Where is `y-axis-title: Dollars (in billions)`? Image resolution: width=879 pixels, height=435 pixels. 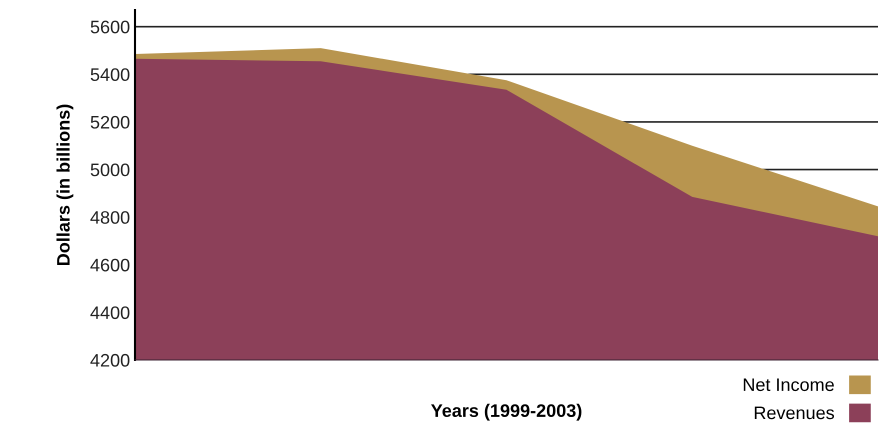 y-axis-title: Dollars (in billions) is located at coordinates (65, 185).